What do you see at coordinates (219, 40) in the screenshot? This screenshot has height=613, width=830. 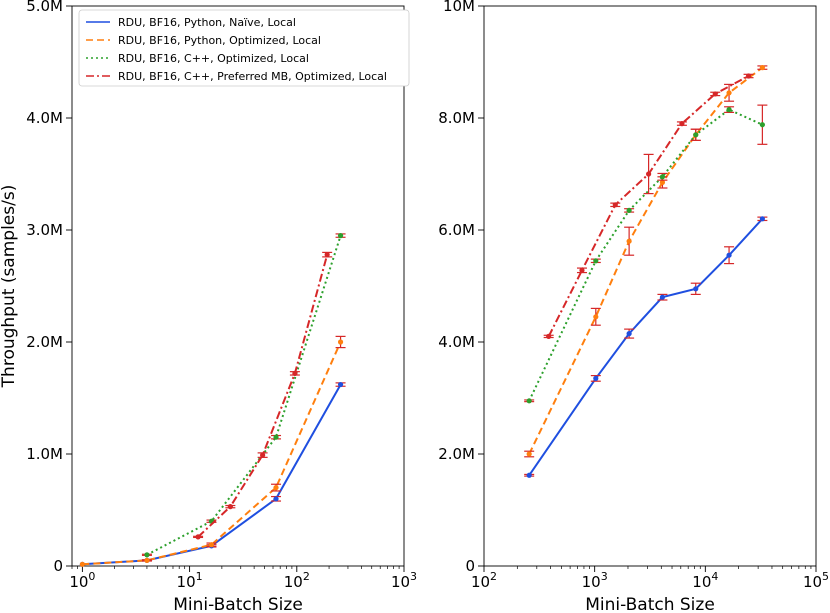 I see `legend-entry-label: RDU, BF16, Python, Optimized, Local` at bounding box center [219, 40].